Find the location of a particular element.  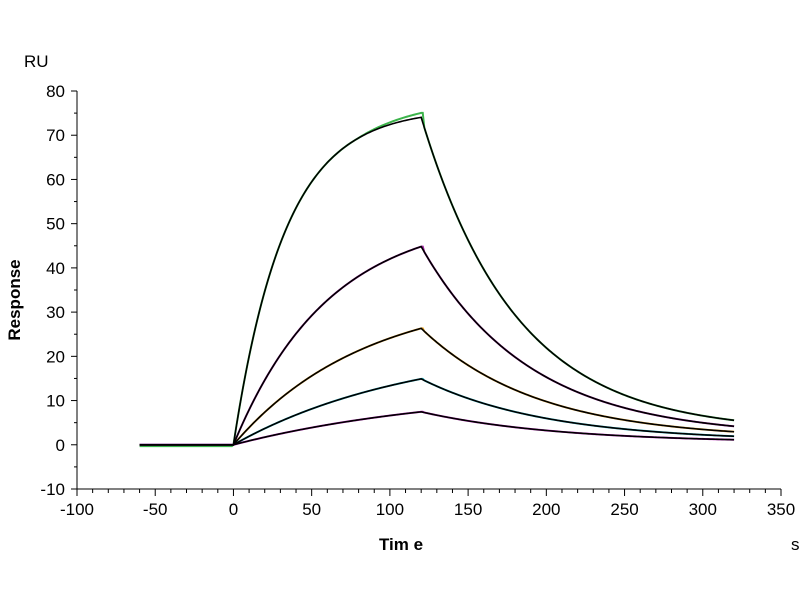

y-tick-label: 40 is located at coordinates (55, 268).